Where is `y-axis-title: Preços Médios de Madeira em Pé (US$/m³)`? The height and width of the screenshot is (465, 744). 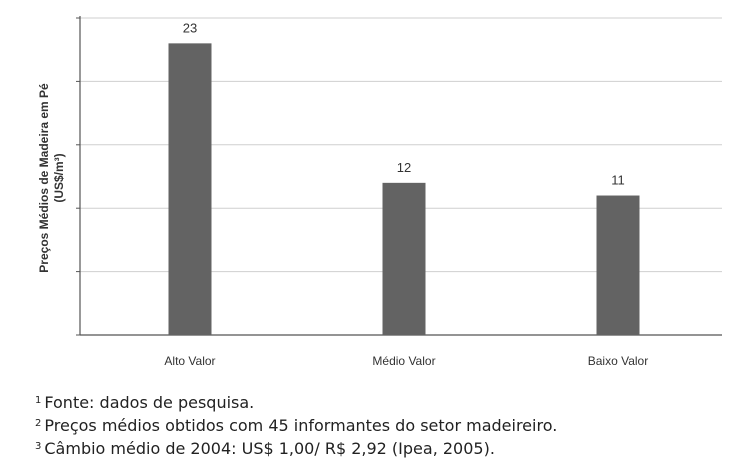
y-axis-title: Preços Médios de Madeira em Pé (US$/m³) is located at coordinates (51, 178).